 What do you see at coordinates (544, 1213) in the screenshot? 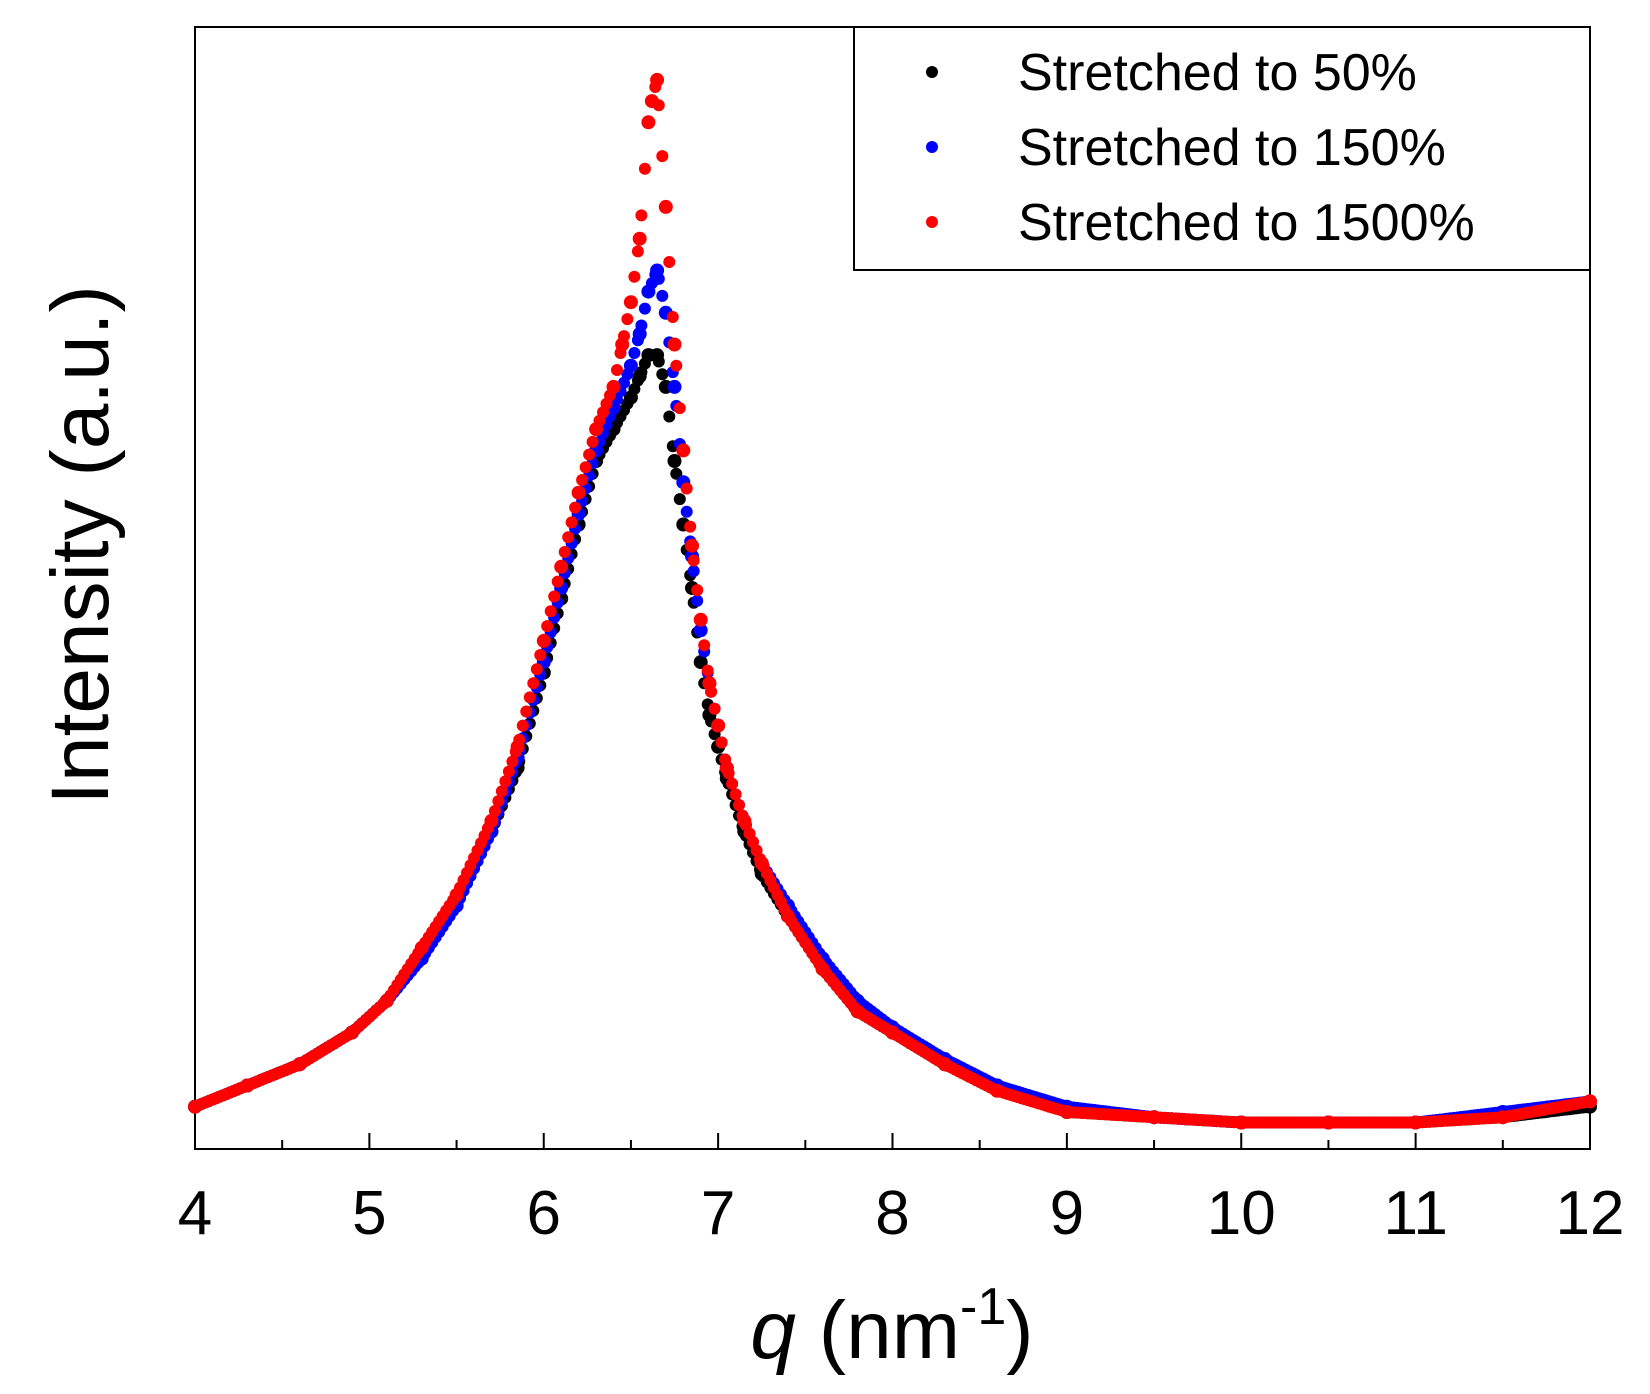
I see `x-tick-label: 6` at bounding box center [544, 1213].